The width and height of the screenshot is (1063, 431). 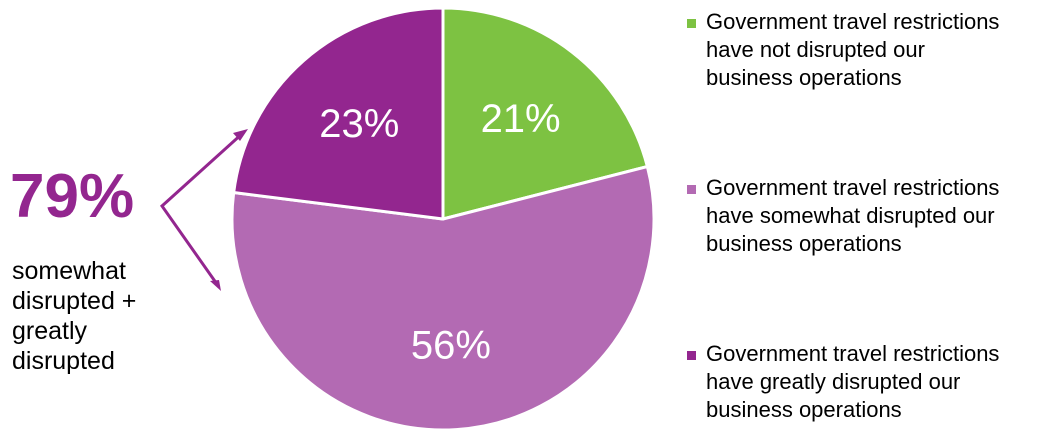 What do you see at coordinates (50, 331) in the screenshot?
I see `callout-line: greatly` at bounding box center [50, 331].